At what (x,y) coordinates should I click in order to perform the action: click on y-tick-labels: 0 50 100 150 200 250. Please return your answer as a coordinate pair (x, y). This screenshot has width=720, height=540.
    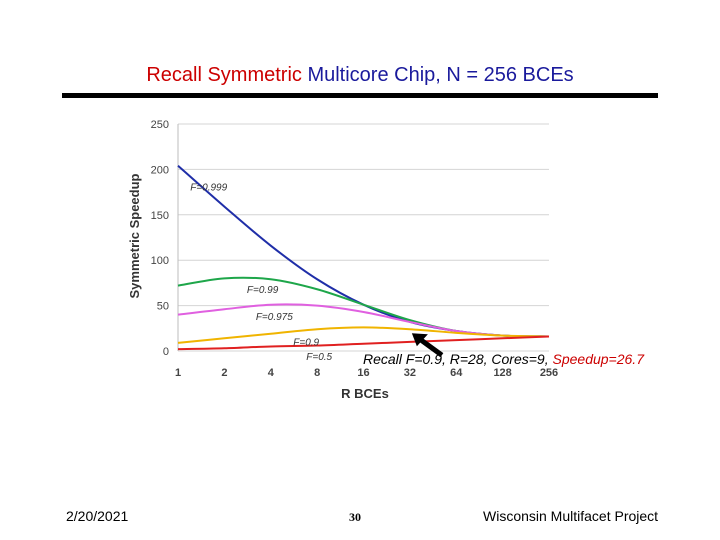
    Looking at the image, I should click on (160, 238).